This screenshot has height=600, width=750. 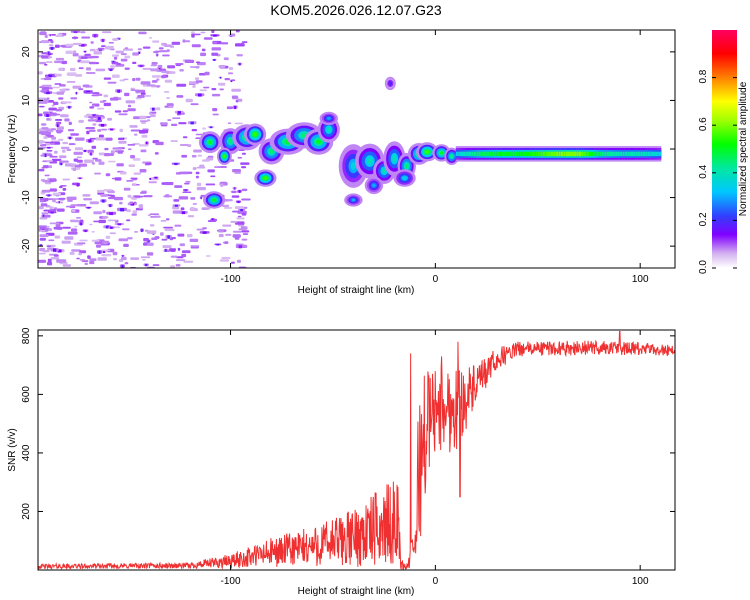 What do you see at coordinates (703, 124) in the screenshot?
I see `colorbar-tick-label: 0.6` at bounding box center [703, 124].